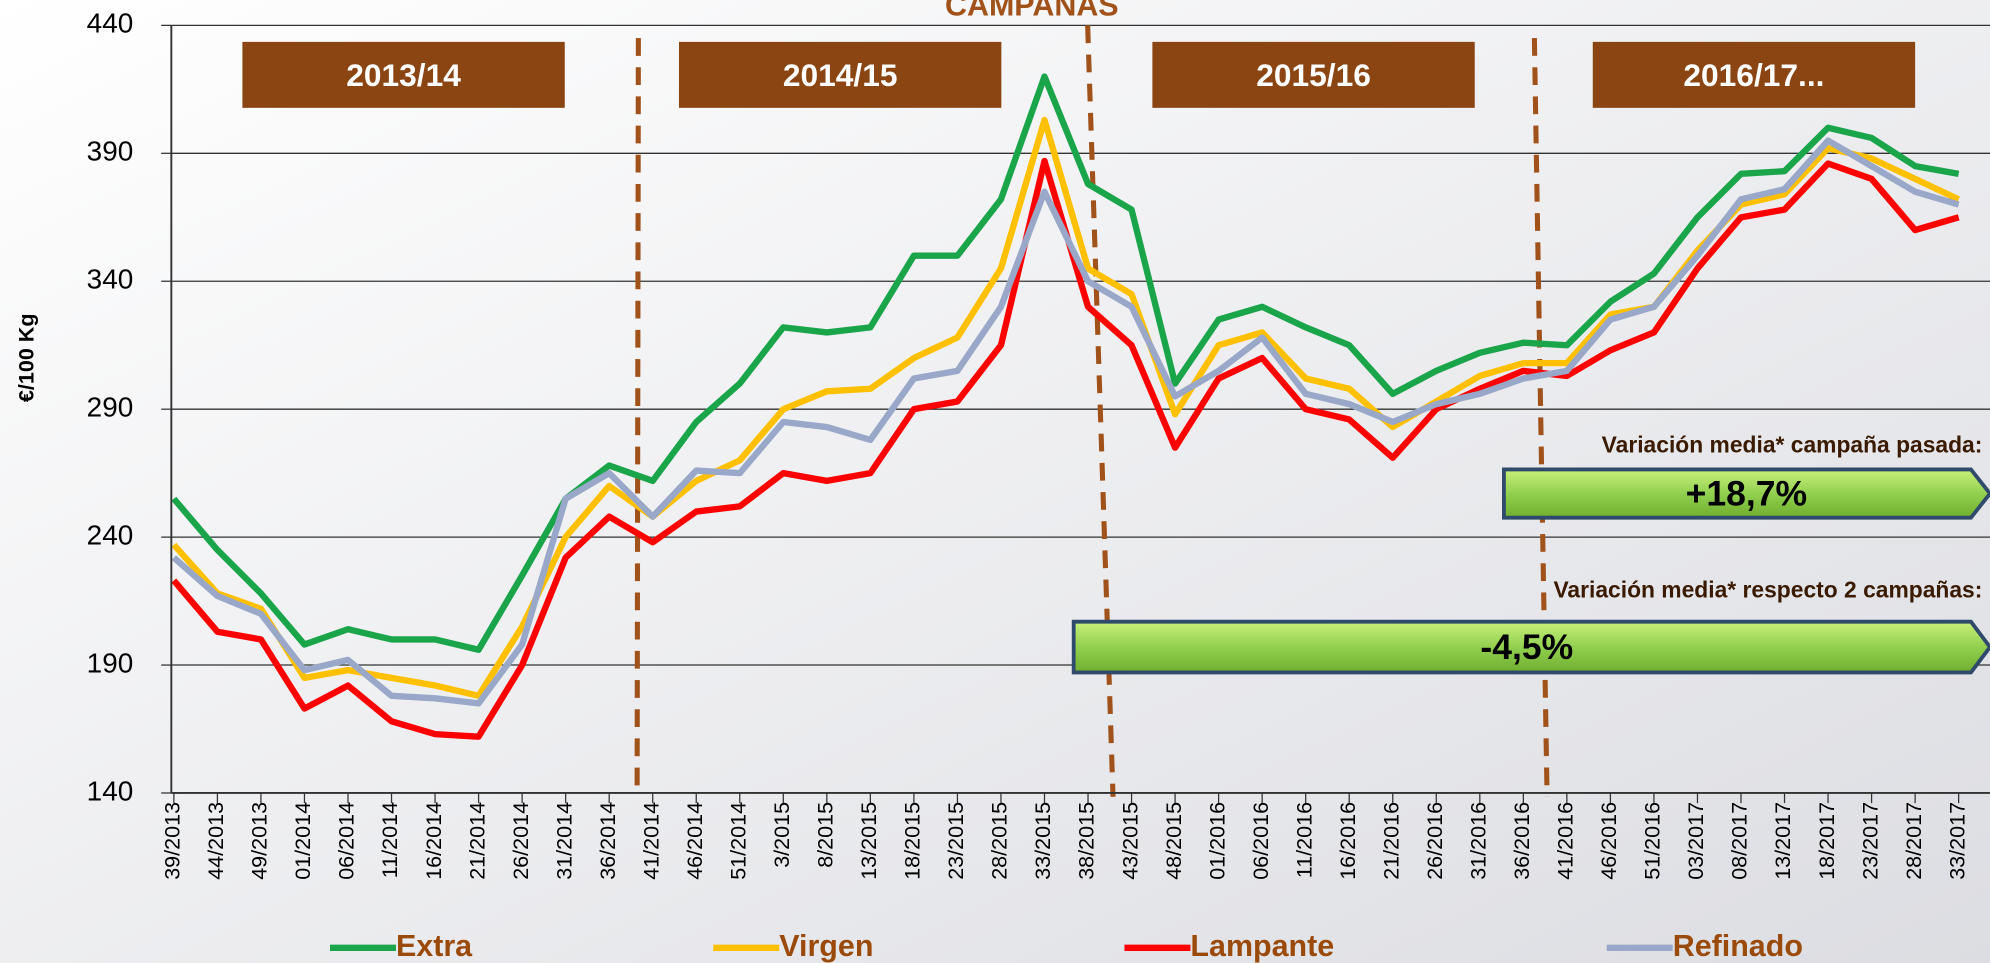 This screenshot has width=1990, height=963. What do you see at coordinates (1303, 840) in the screenshot?
I see `x-tick-label: 11/2016` at bounding box center [1303, 840].